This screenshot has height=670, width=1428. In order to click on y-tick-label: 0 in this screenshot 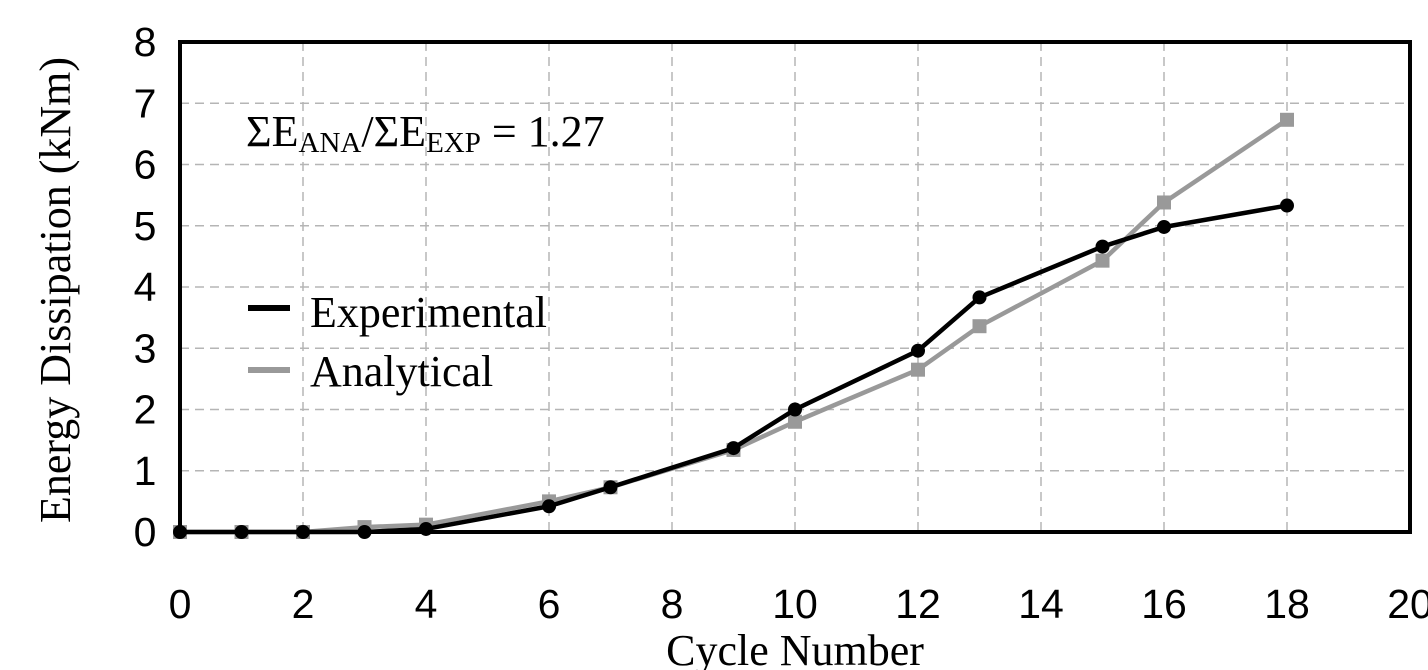, I will do `click(145, 532)`.